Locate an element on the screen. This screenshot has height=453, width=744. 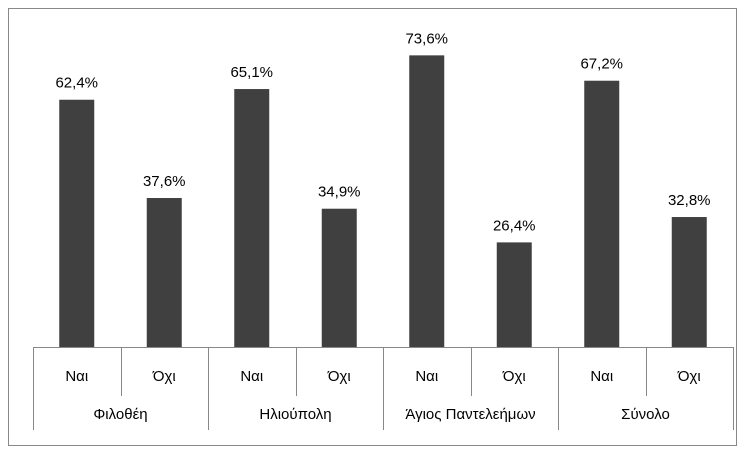
group-label: Ηλιούπολη is located at coordinates (295, 414).